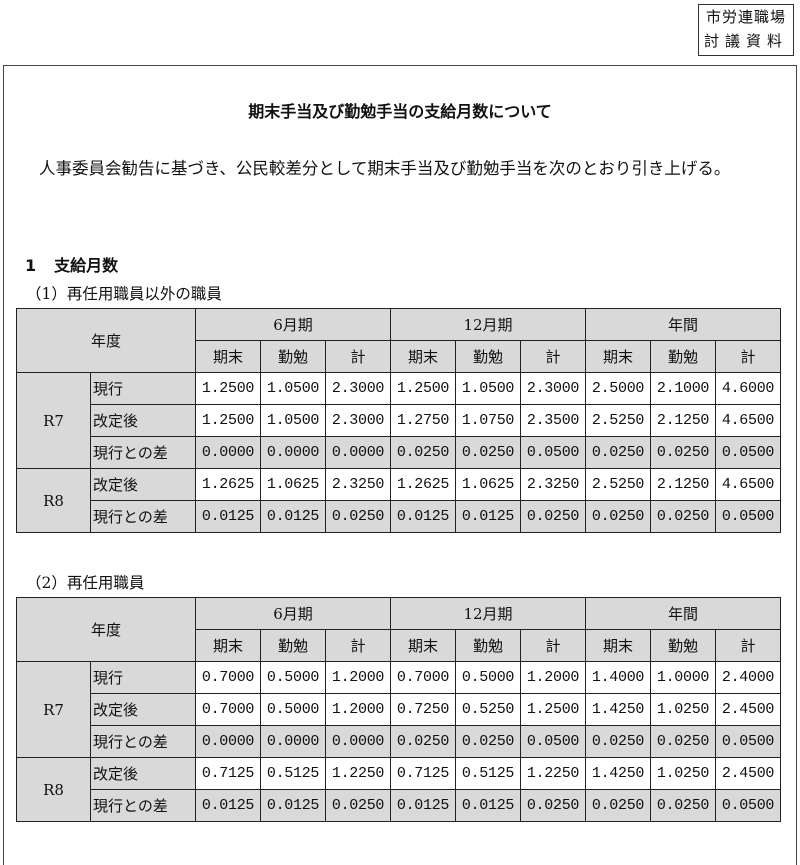 Image resolution: width=800 pixels, height=865 pixels. What do you see at coordinates (293, 420) in the screenshot?
I see `value-cell: 1.0500` at bounding box center [293, 420].